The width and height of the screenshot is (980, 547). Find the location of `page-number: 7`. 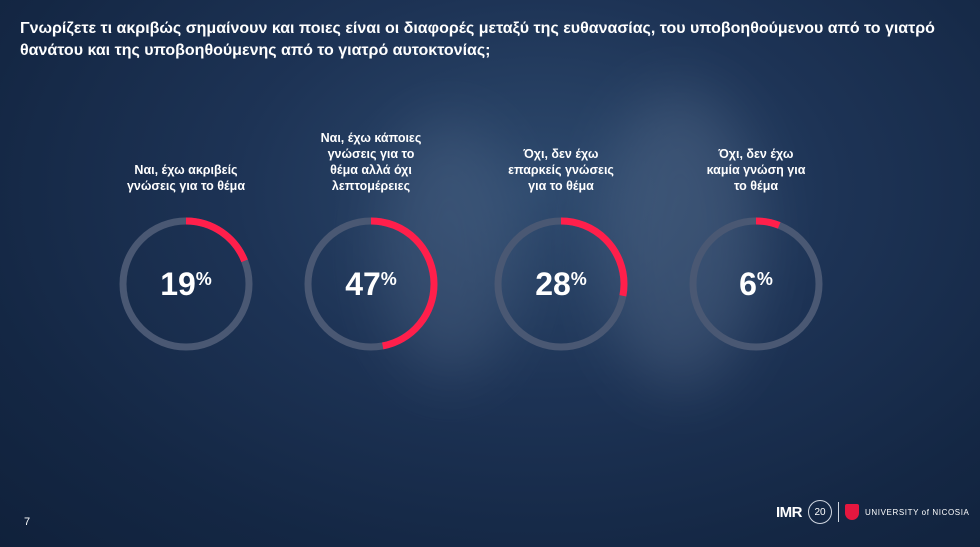

page-number: 7 is located at coordinates (27, 522).